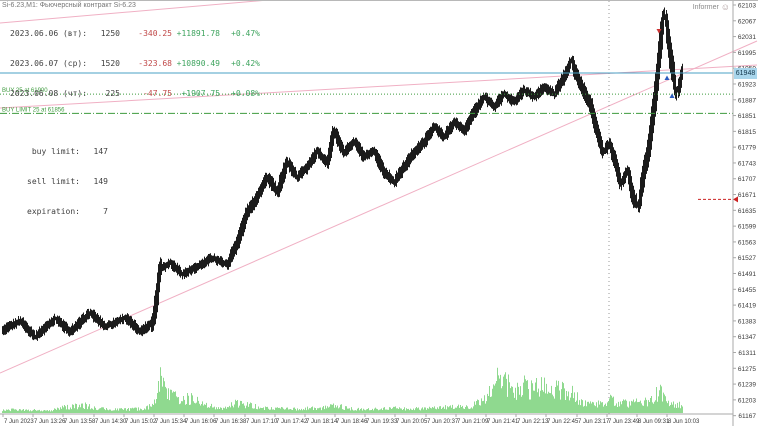 The image size is (758, 426). I want to click on price-axis-label: 61671, so click(747, 195).